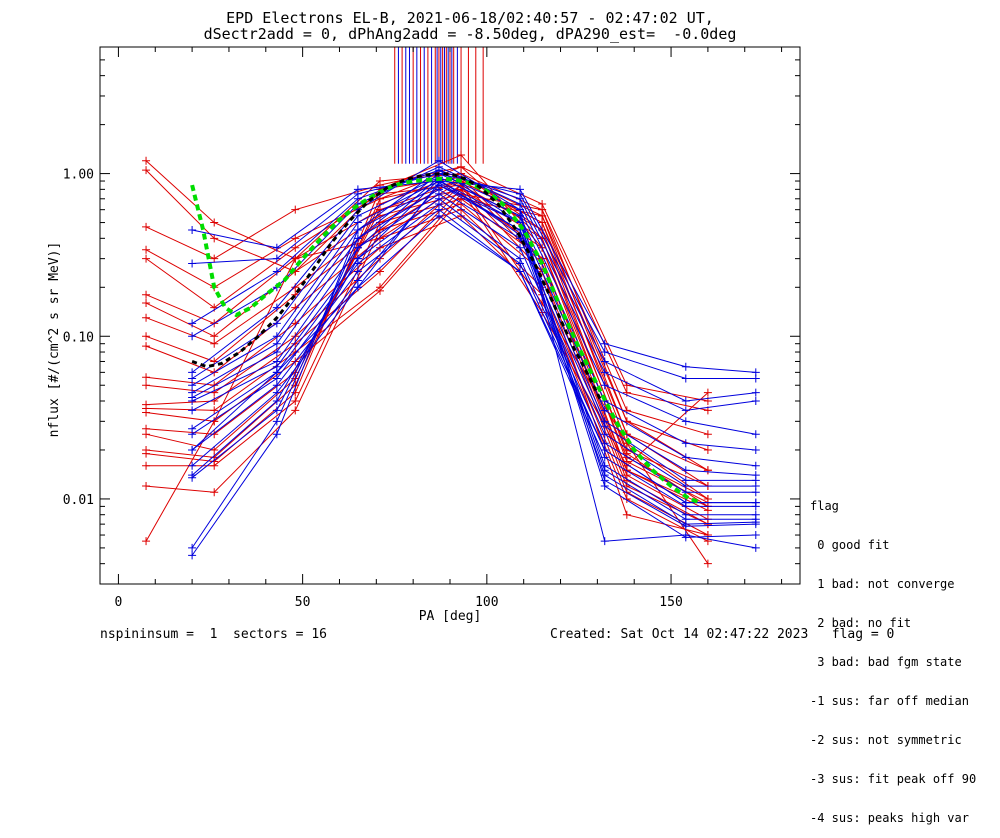 The width and height of the screenshot is (1000, 838). What do you see at coordinates (882, 584) in the screenshot?
I see `flag-legend-item: 1 bad: not converge` at bounding box center [882, 584].